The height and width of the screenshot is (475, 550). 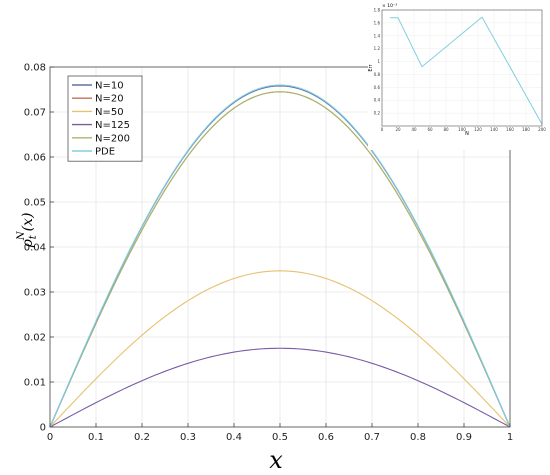 I want to click on inset-y-tick-label: 1, so click(x=378, y=61).